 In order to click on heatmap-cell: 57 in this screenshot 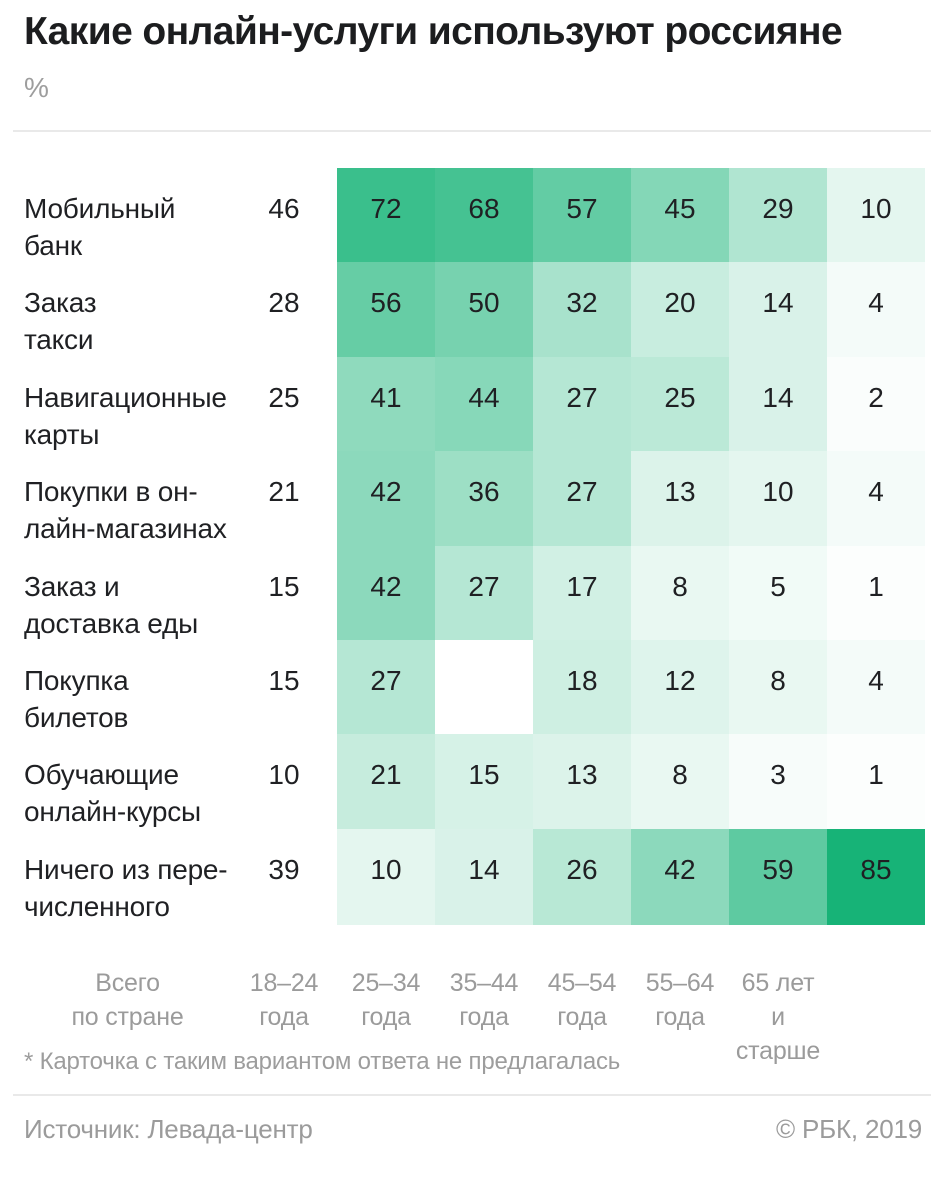, I will do `click(582, 216)`.